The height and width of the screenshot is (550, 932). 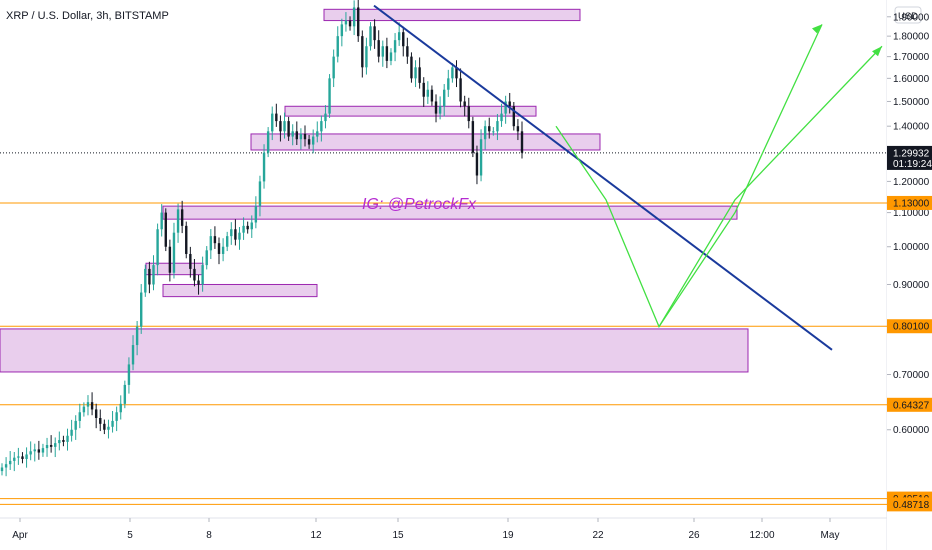 I want to click on arrowhead-b, so click(x=877, y=51).